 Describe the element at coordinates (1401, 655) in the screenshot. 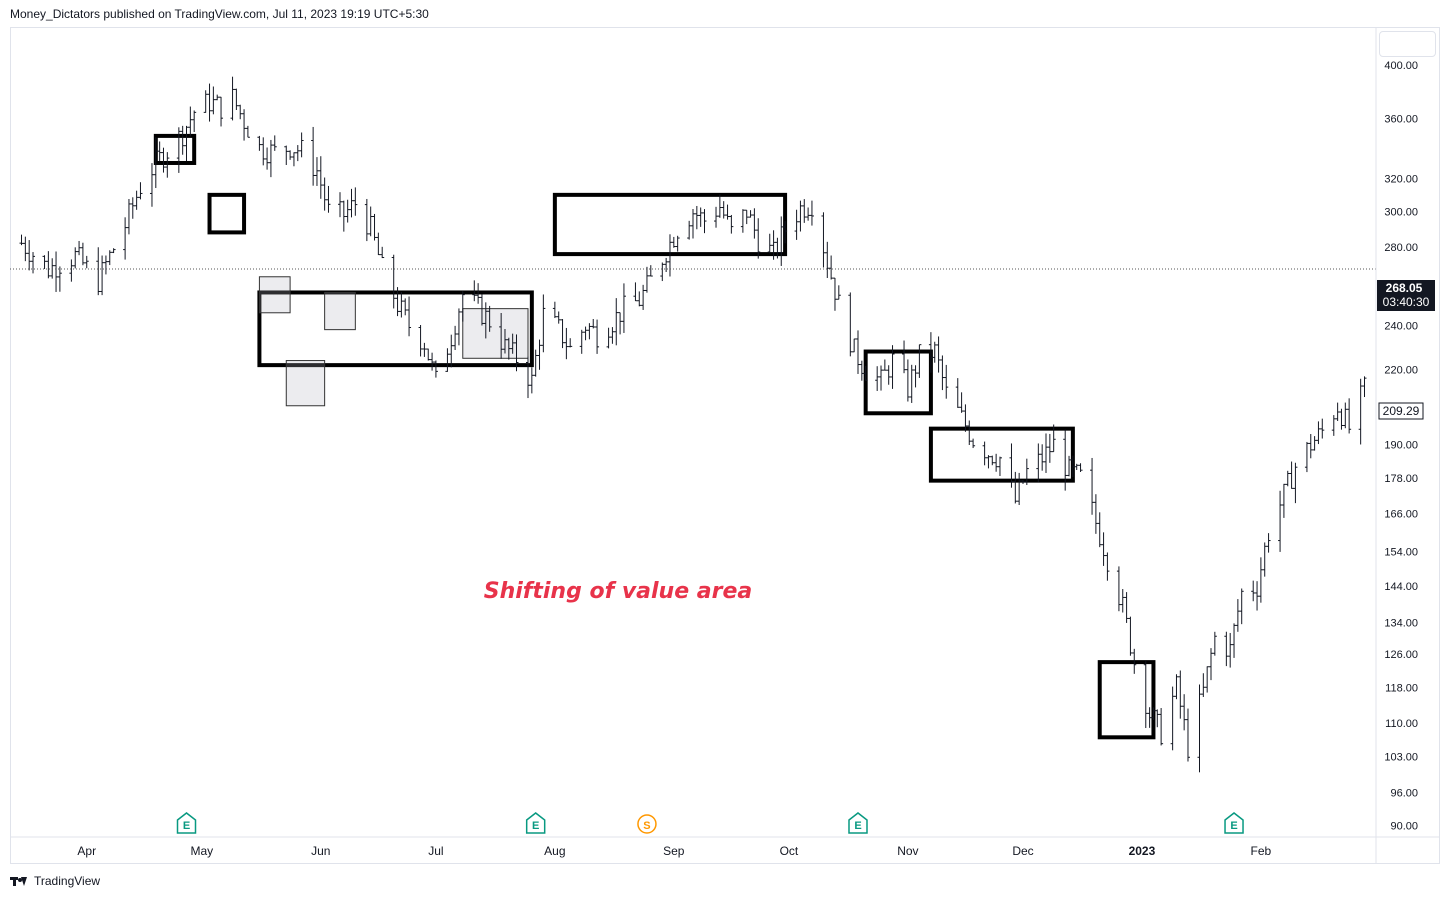

I see `y-tick-label: 126.00` at that location.